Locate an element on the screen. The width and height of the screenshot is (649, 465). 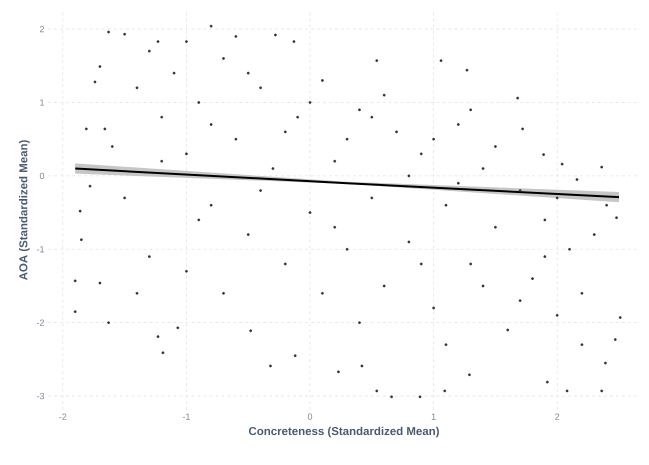
x-axis-title: Concreteness (Standardized Mean) is located at coordinates (343, 432).